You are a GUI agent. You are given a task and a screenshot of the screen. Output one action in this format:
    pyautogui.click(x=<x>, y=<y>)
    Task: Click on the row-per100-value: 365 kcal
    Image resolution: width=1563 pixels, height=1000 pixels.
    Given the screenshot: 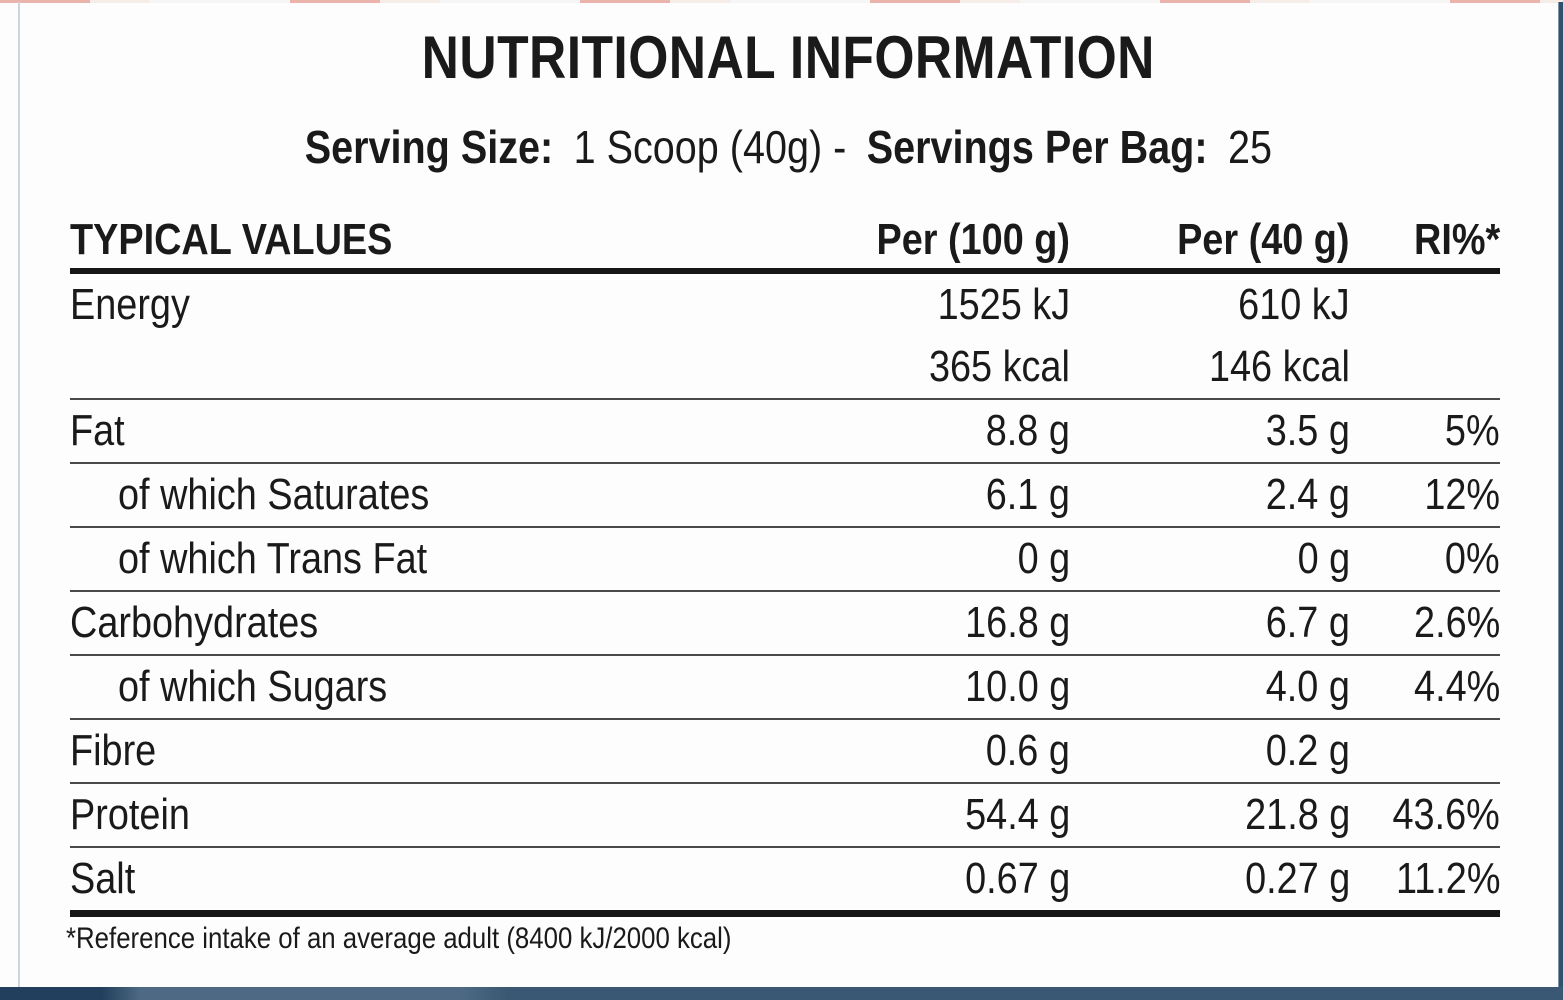 What is the action you would take?
    pyautogui.click(x=999, y=366)
    